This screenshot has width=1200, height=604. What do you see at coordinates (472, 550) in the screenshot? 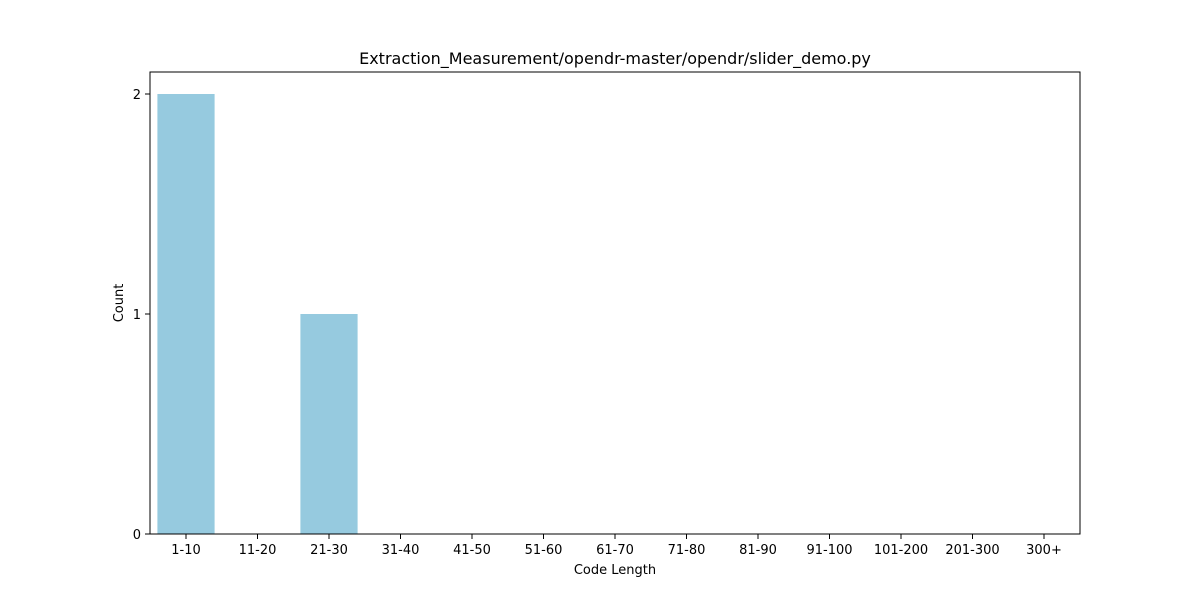
I see `x-tick-label: 41-50` at bounding box center [472, 550].